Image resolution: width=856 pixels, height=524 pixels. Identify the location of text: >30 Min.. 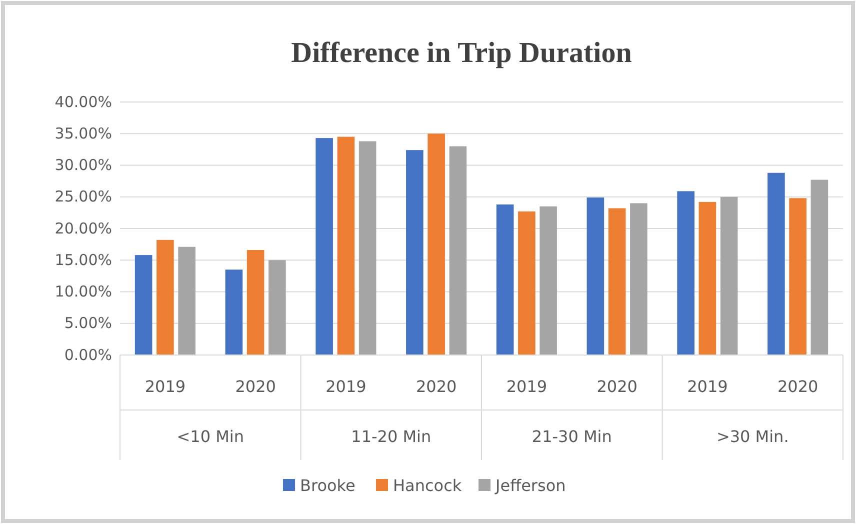
(752, 436).